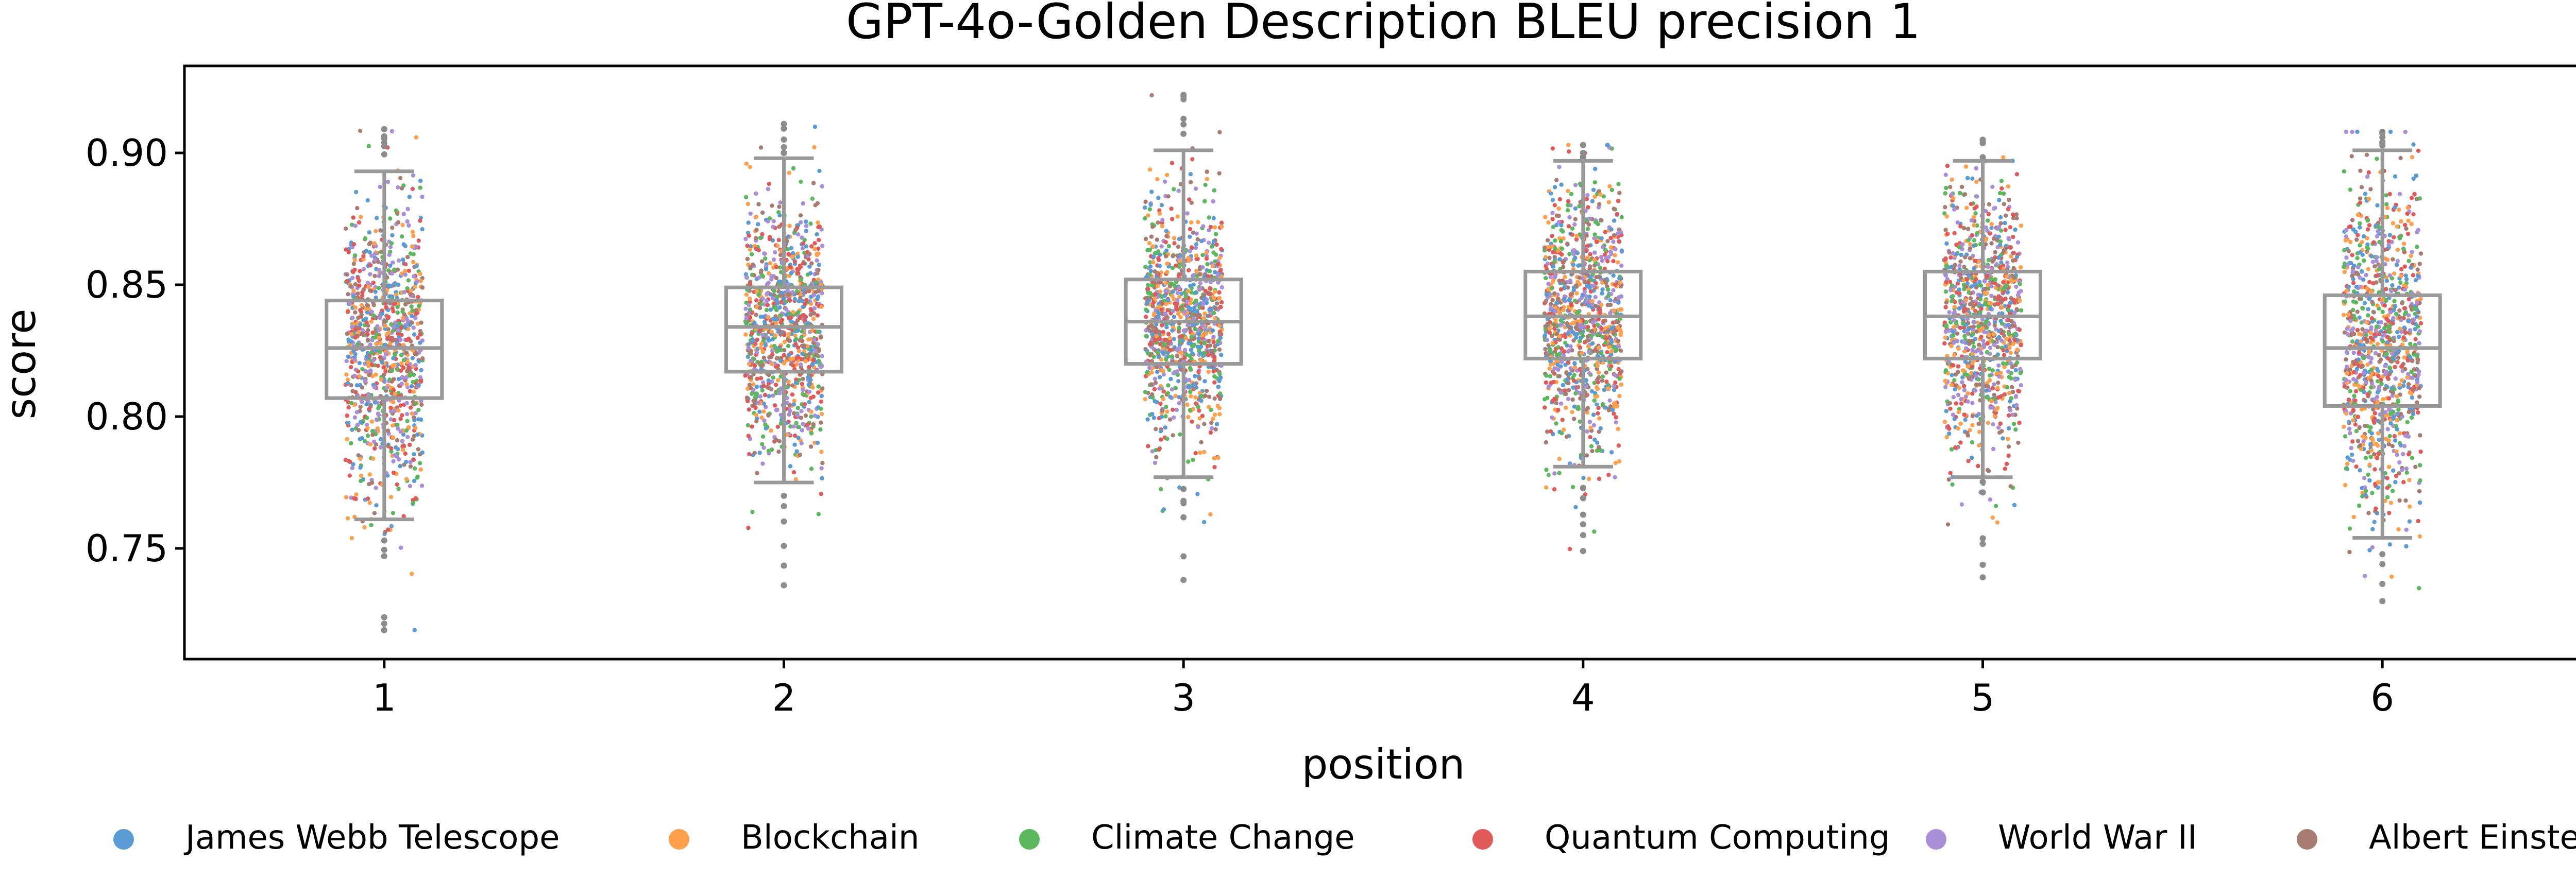 The image size is (2576, 880). I want to click on outlier-point, so click(1583, 535).